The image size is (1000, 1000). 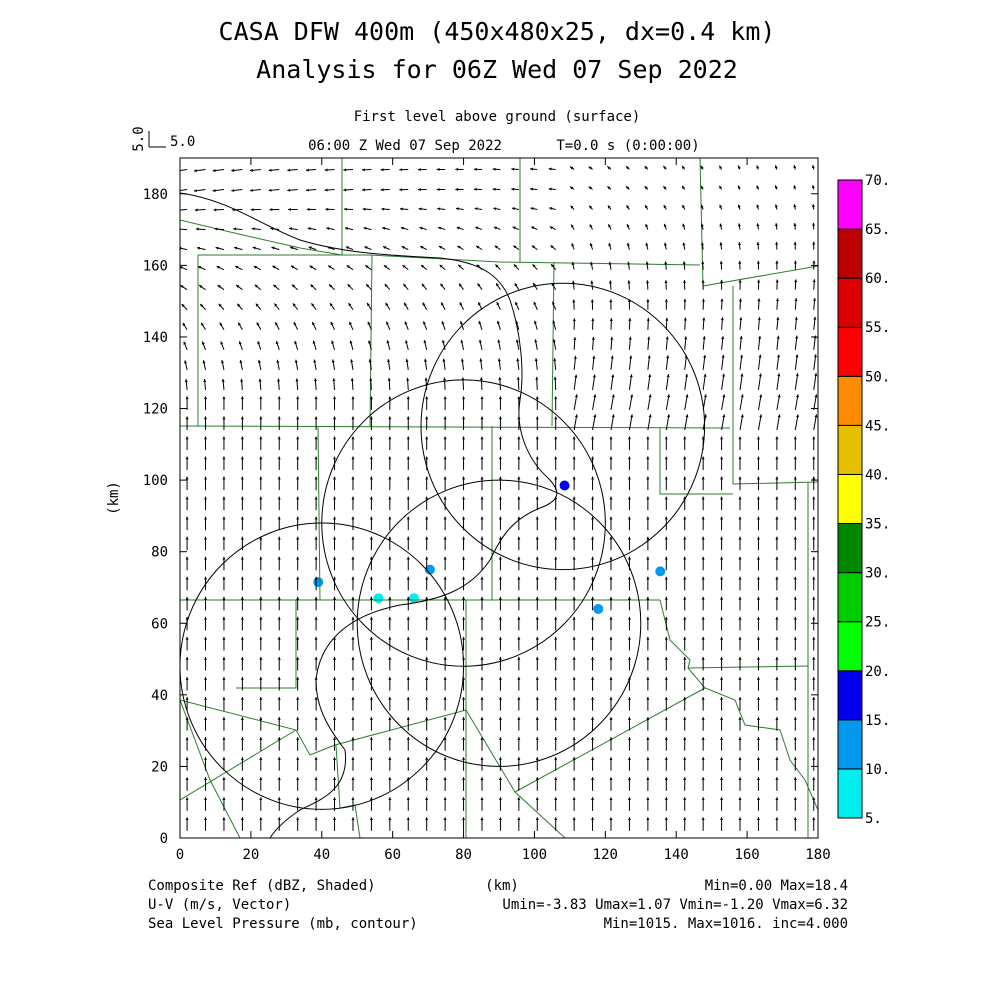 What do you see at coordinates (877, 525) in the screenshot?
I see `colorbar-label: 35.` at bounding box center [877, 525].